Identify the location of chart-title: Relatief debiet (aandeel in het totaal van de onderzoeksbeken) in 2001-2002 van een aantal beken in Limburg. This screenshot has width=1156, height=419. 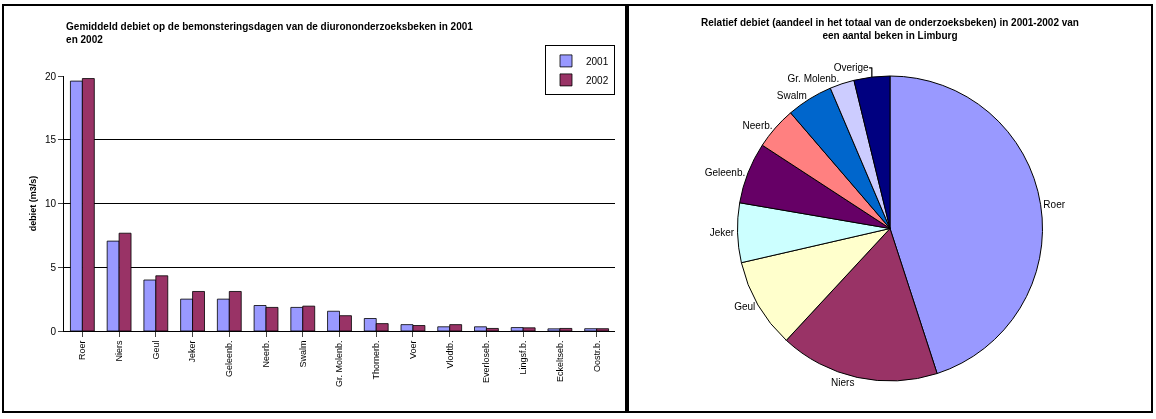
(890, 29).